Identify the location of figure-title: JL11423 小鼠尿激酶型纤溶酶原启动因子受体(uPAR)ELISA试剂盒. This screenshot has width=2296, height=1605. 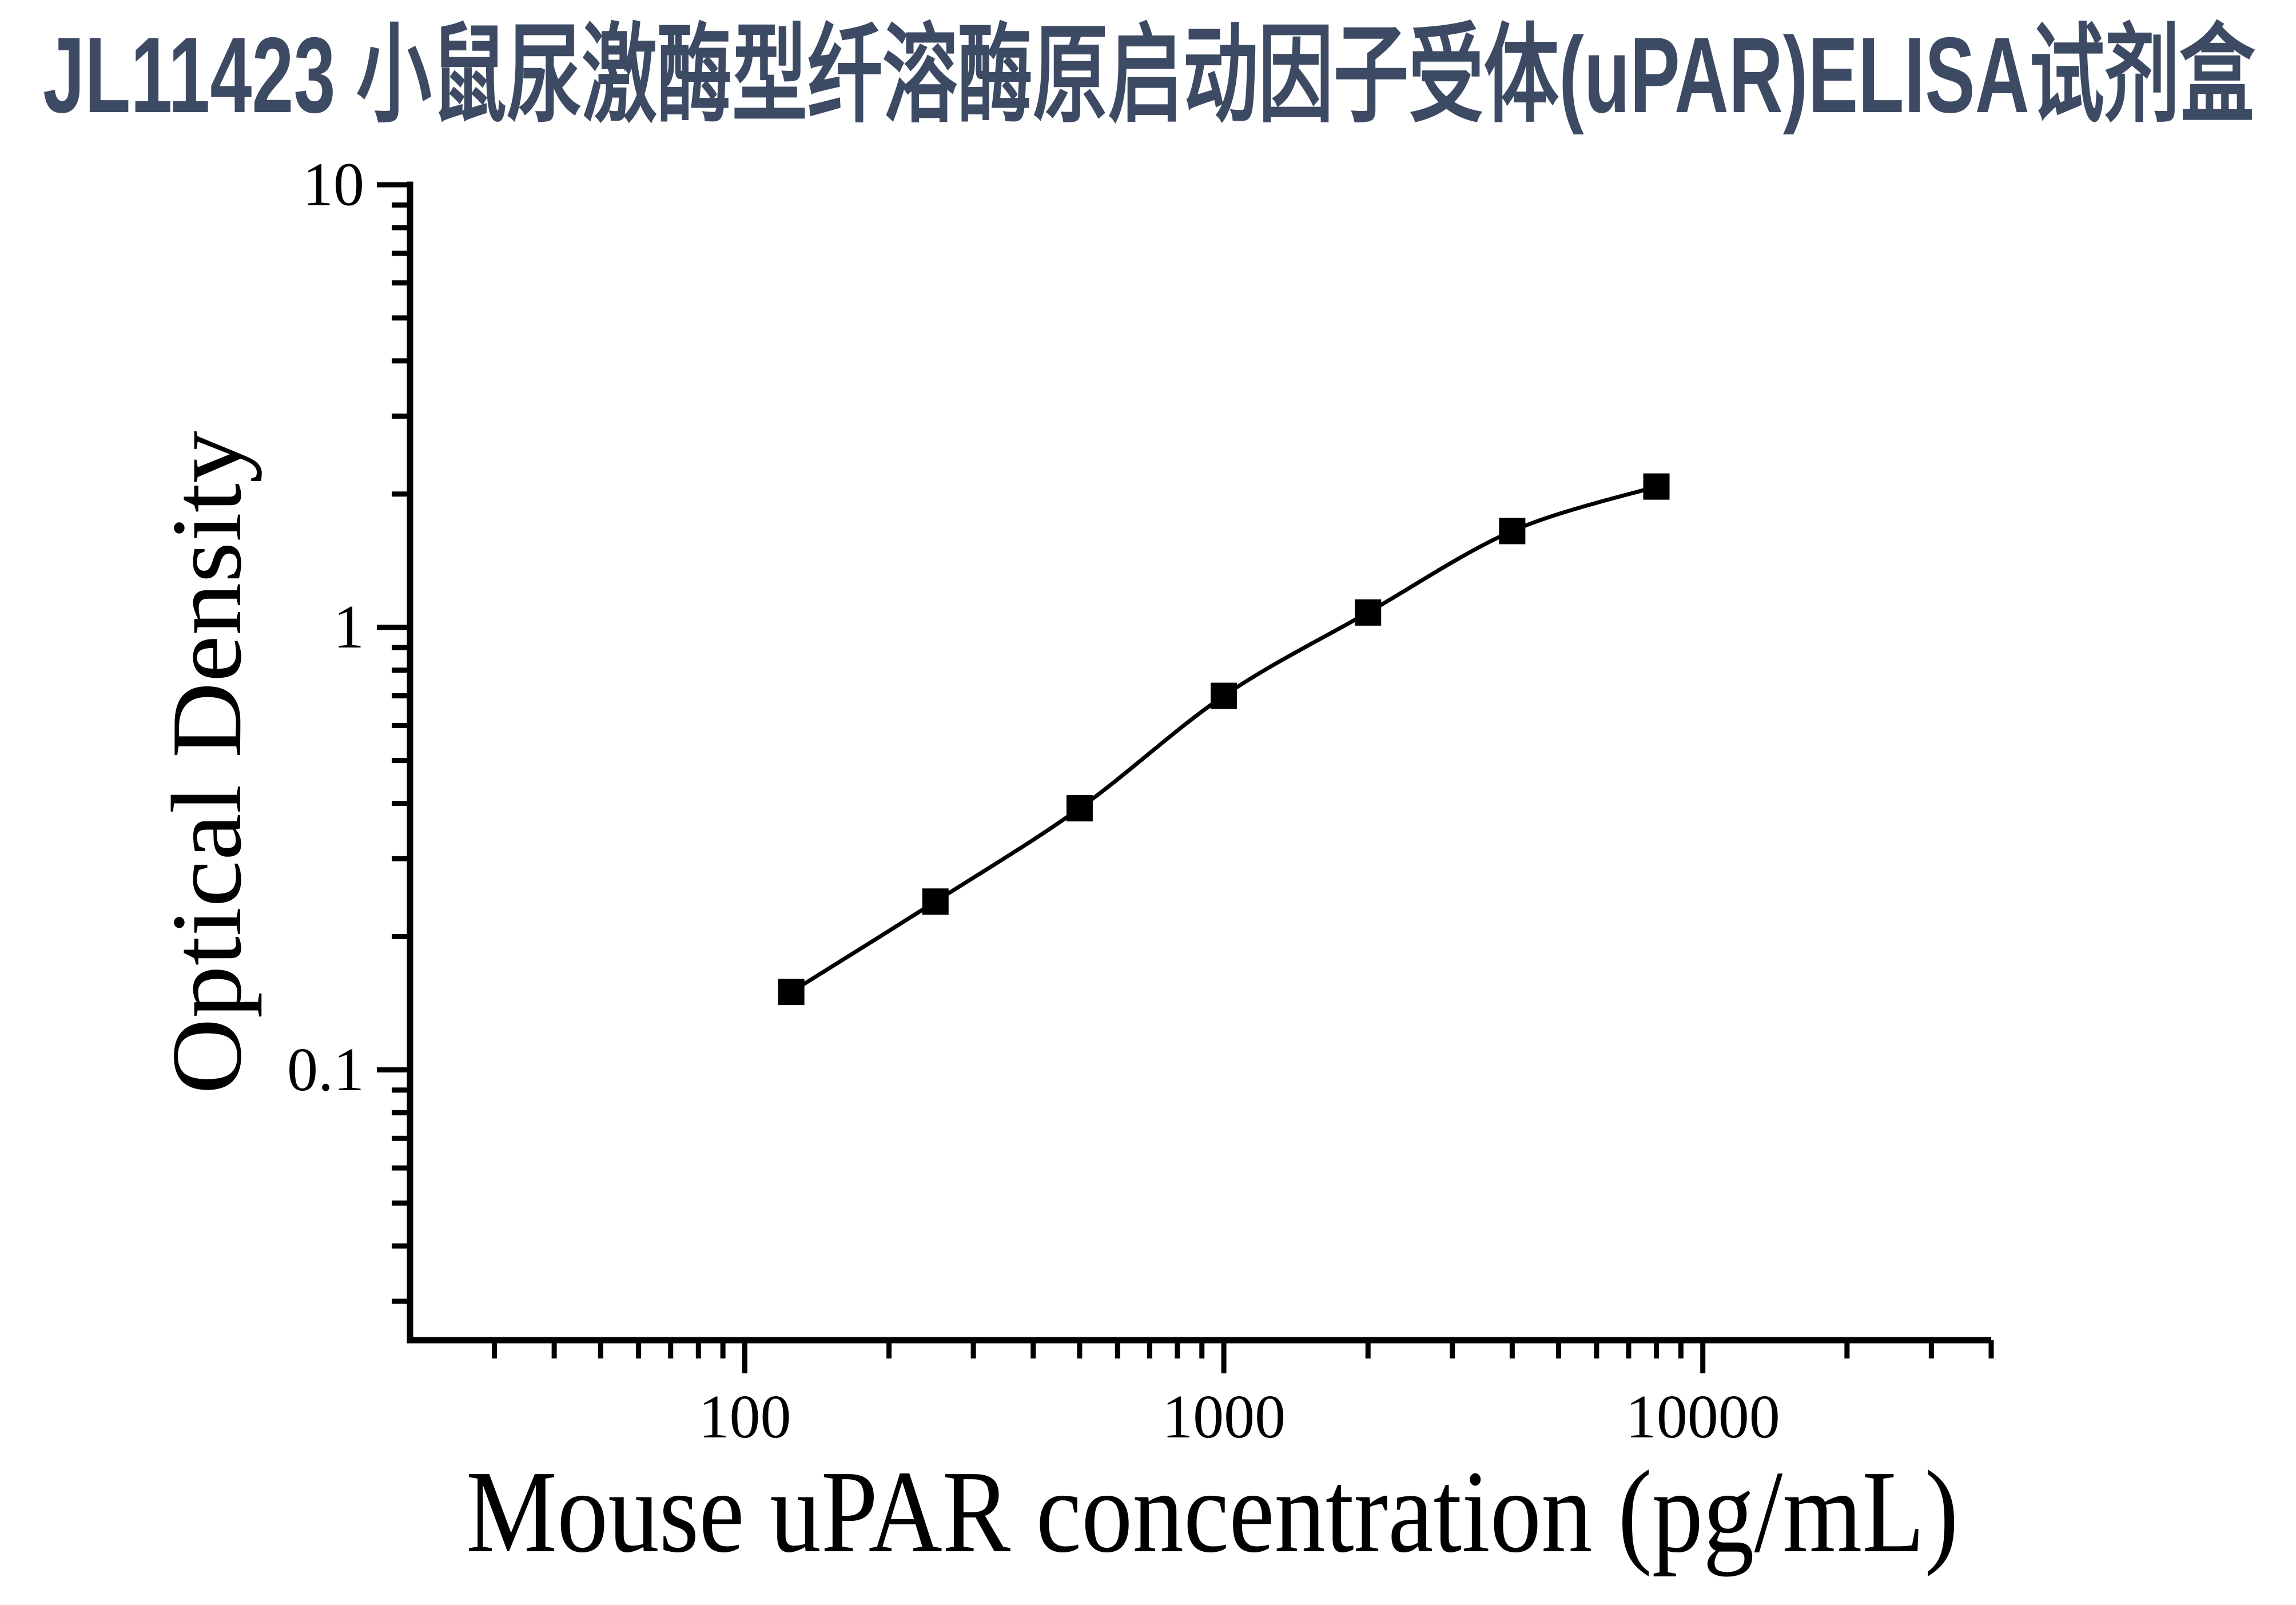
(1149, 75).